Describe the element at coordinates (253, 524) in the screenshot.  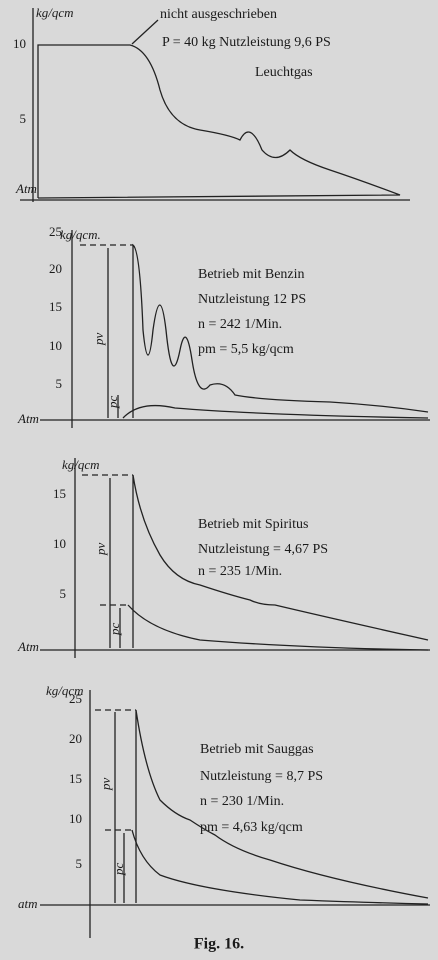
I see `text-line: Betrieb mit Spiritus` at that location.